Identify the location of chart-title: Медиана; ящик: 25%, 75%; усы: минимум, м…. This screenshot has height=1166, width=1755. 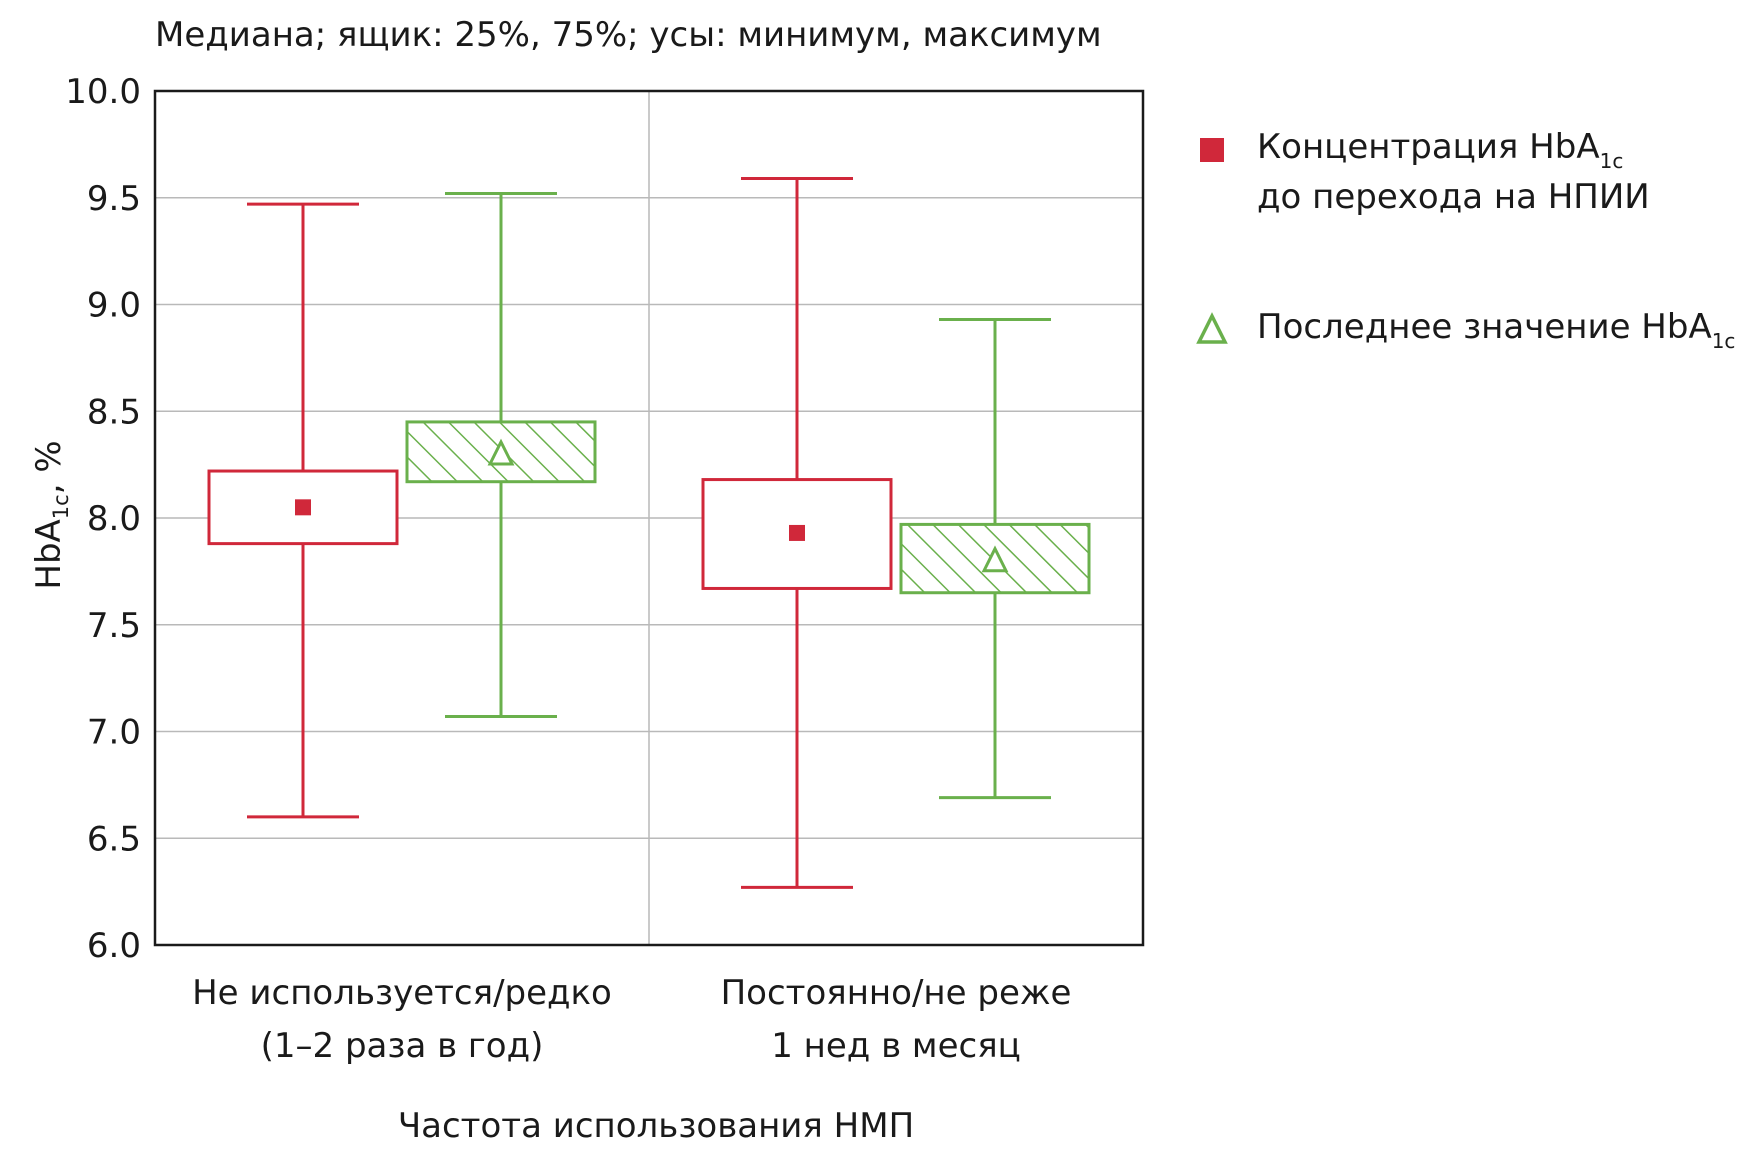
(628, 35).